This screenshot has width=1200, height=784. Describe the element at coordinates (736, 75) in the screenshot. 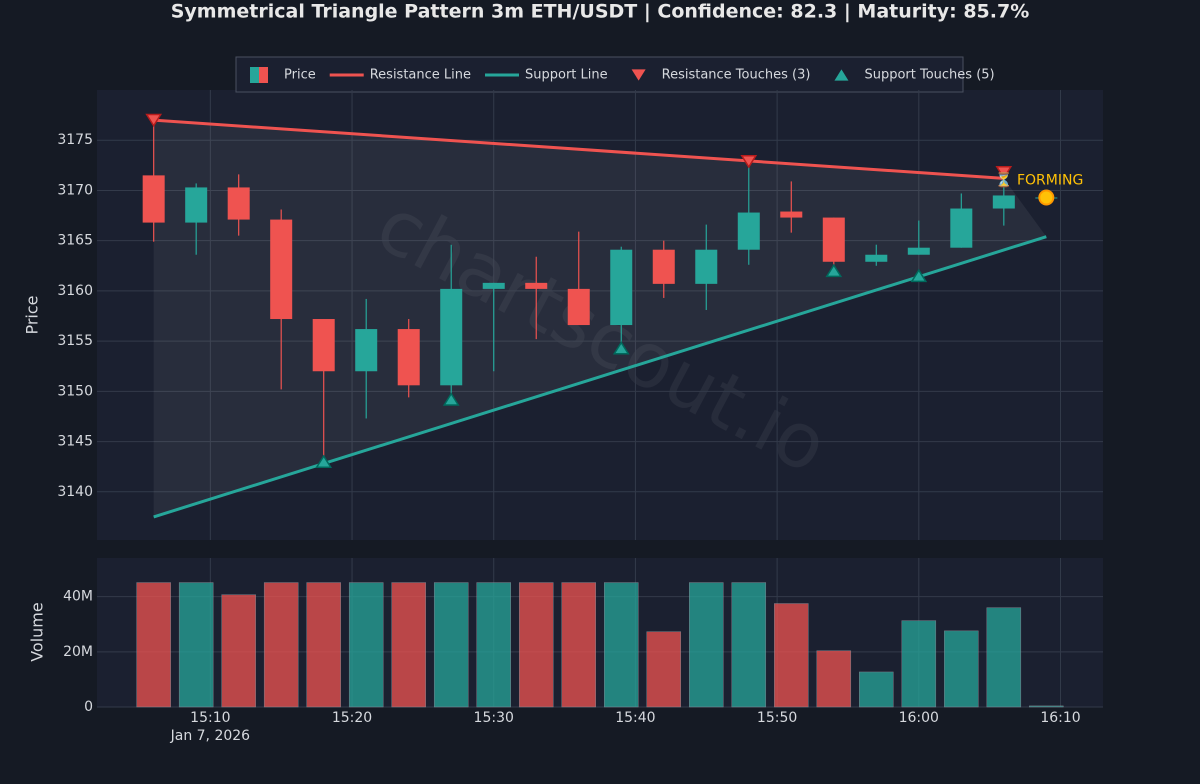

I see `legend-label: Resistance Touches (3)` at that location.